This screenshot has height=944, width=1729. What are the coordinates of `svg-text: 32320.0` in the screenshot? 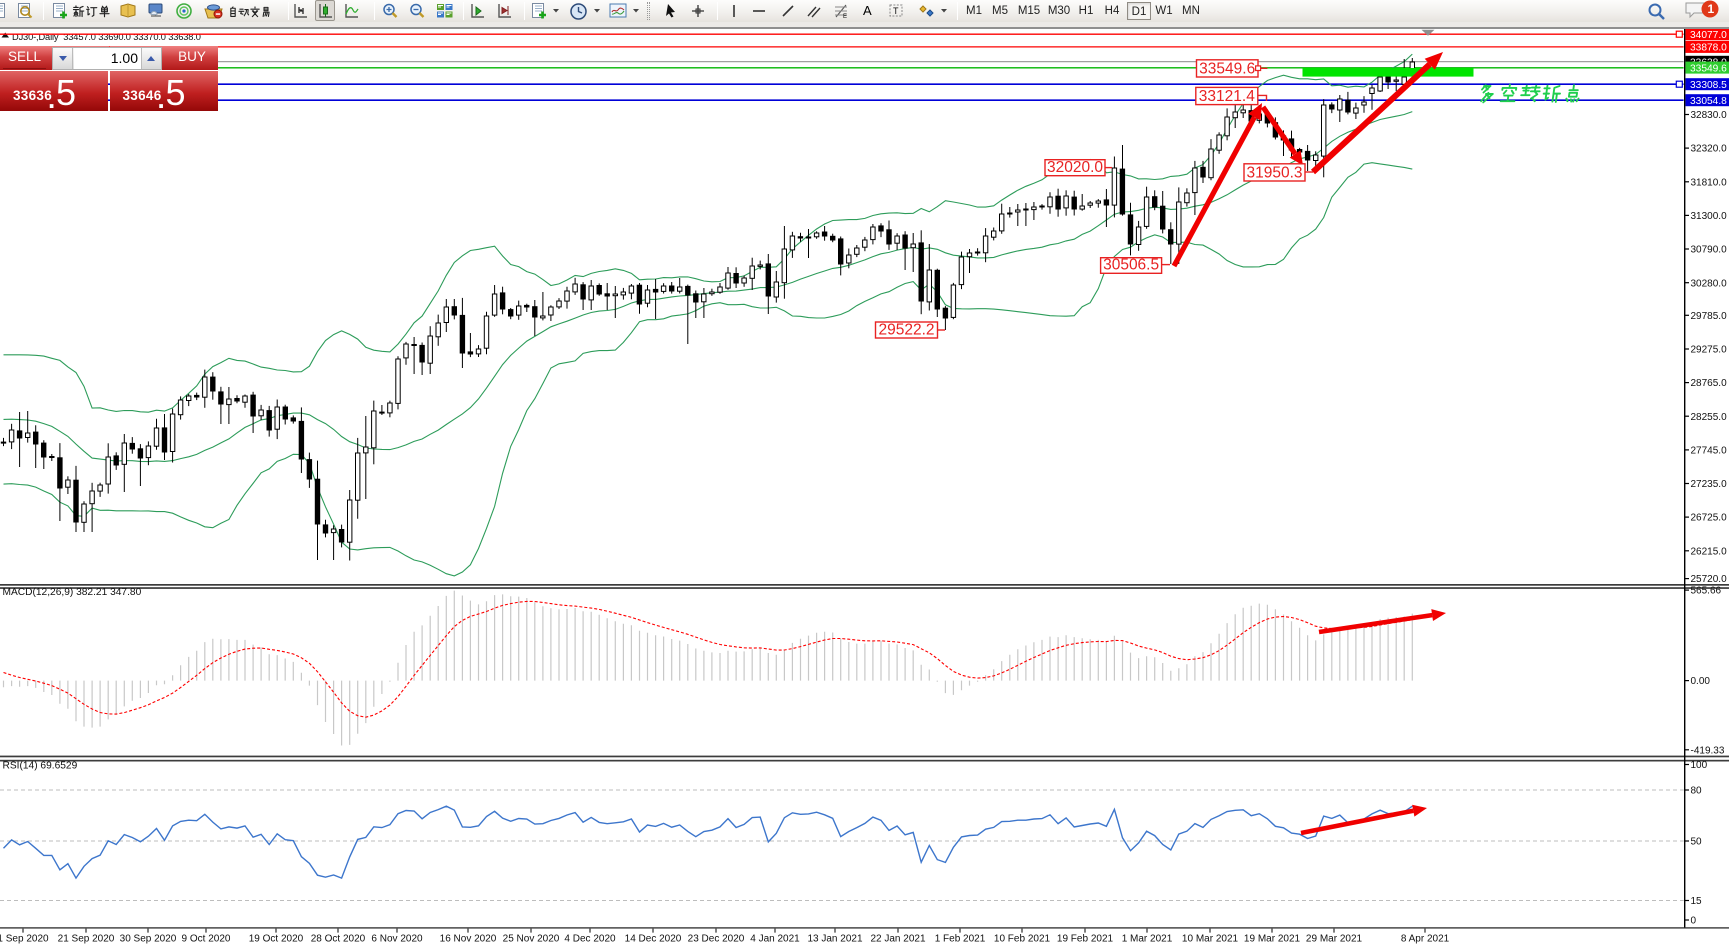 It's located at (1709, 149).